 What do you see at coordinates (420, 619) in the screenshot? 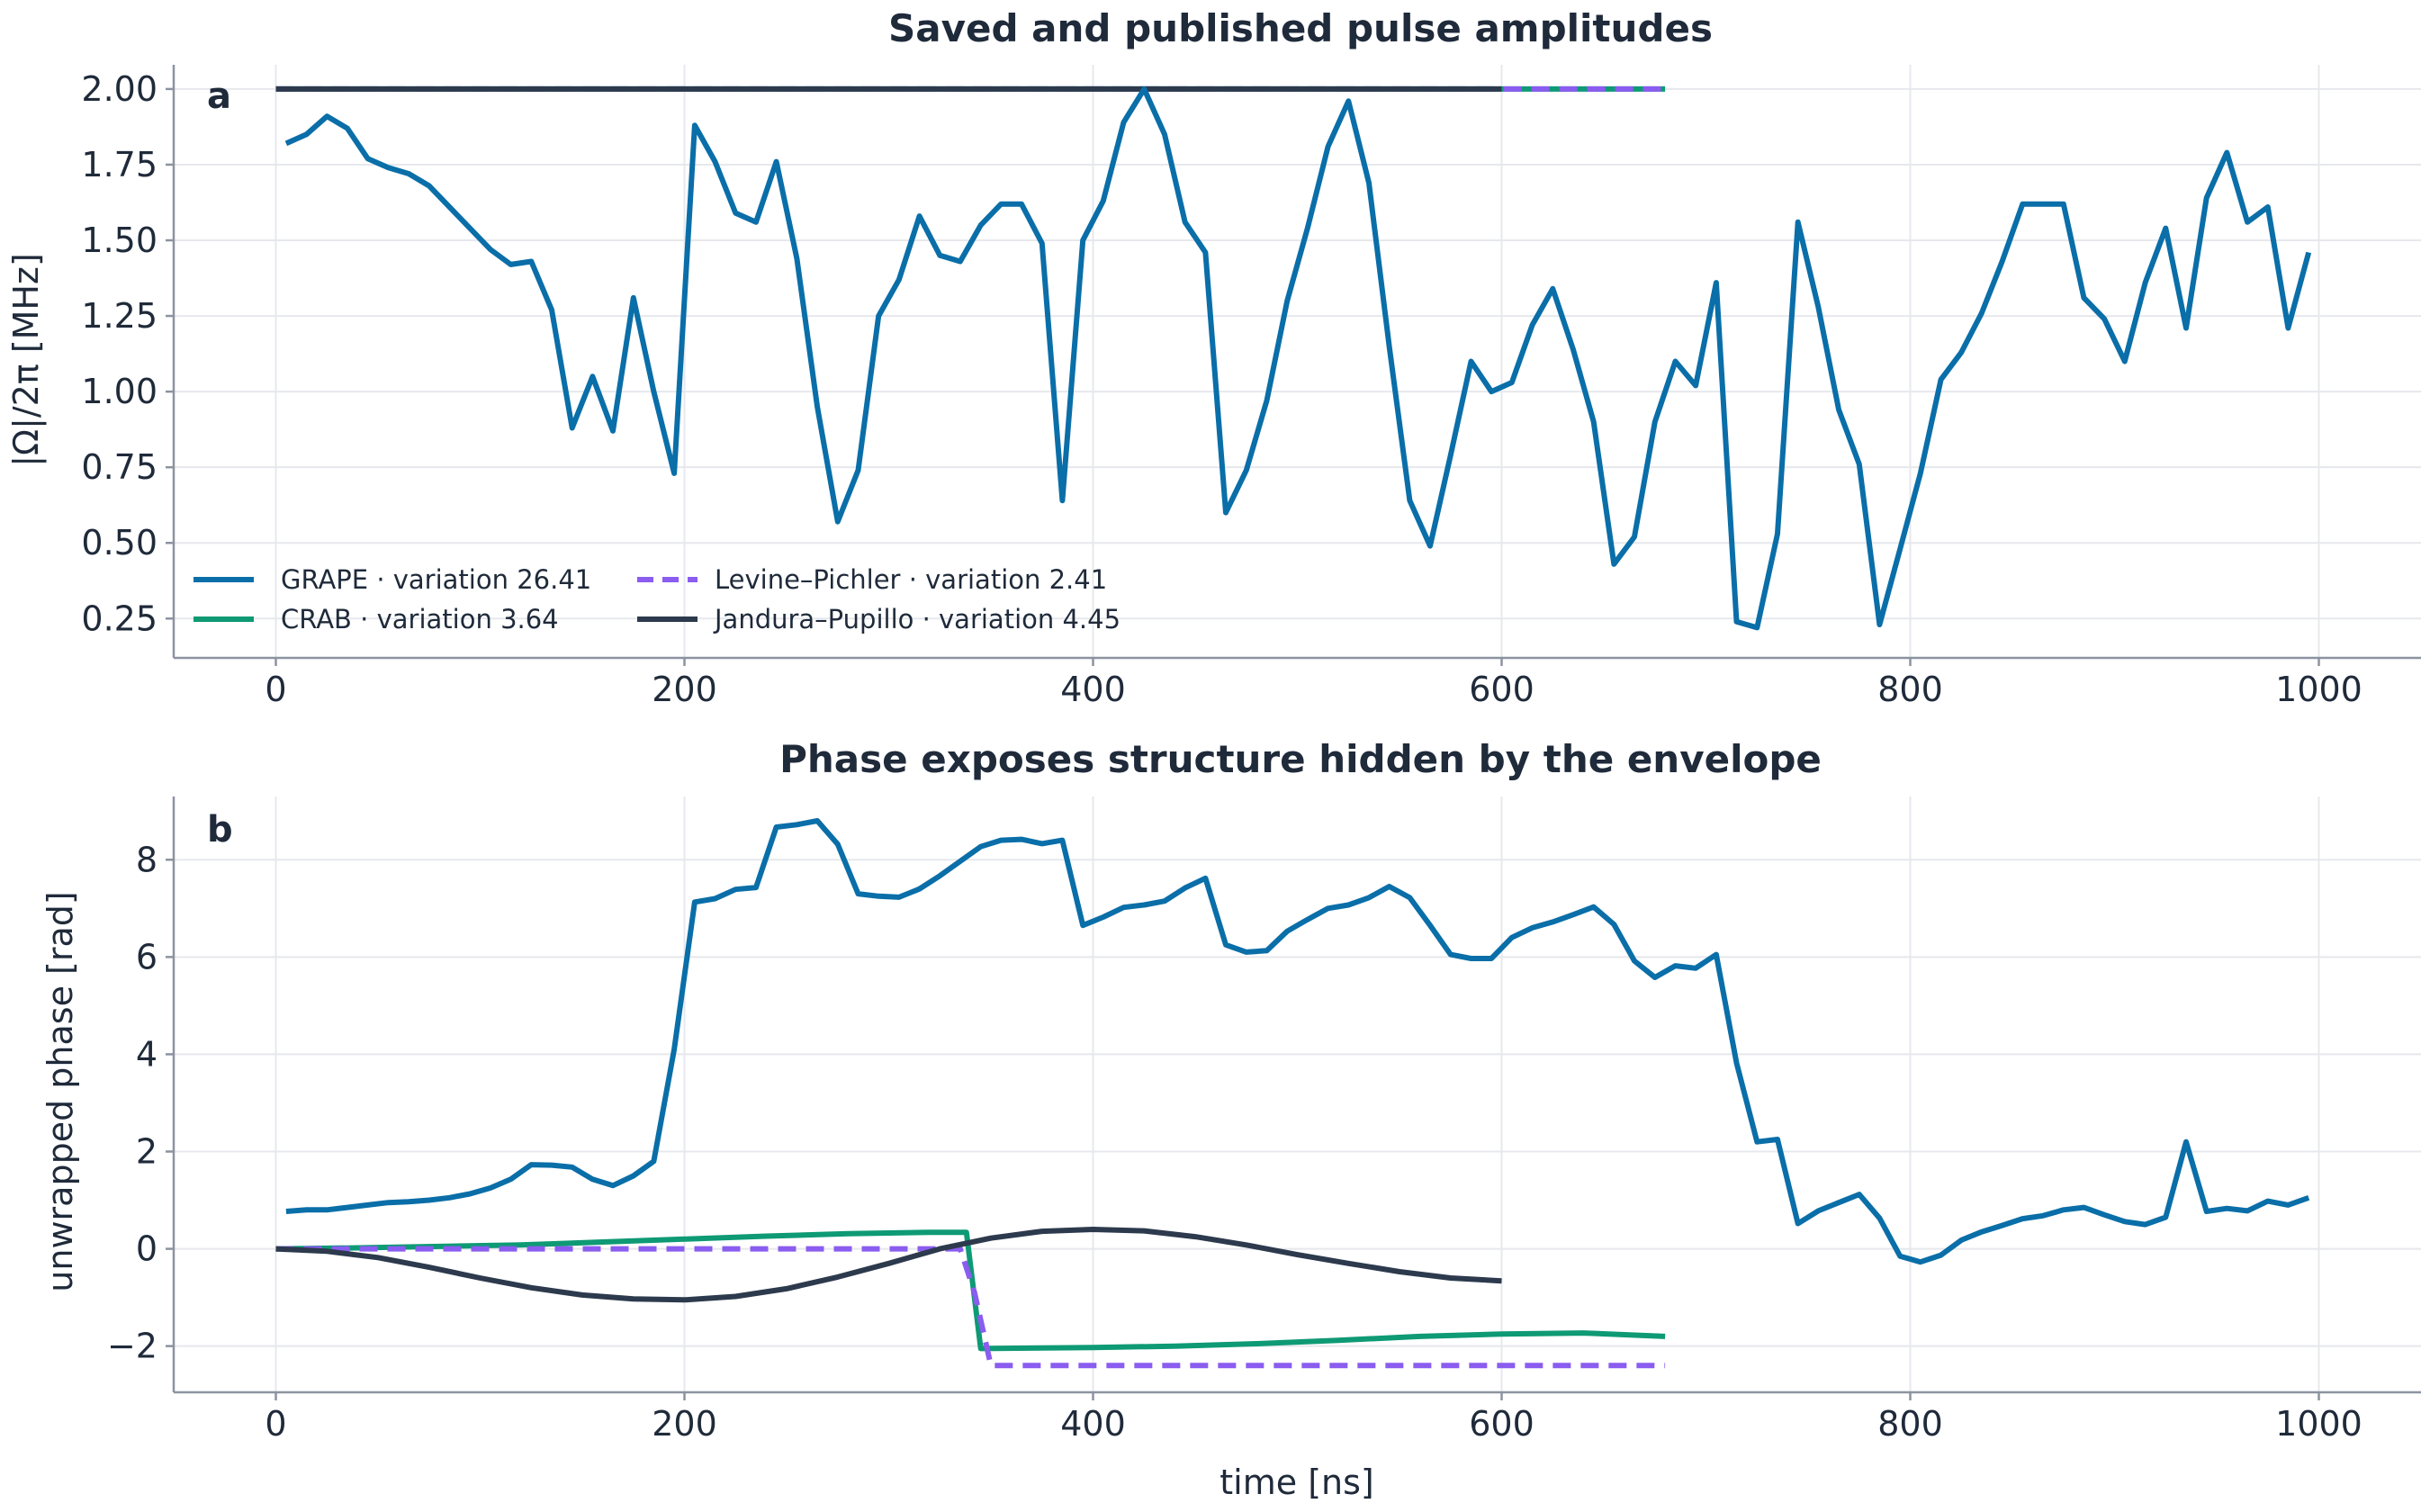
I see `legend-label-crab: CRAB · variation 3.64` at bounding box center [420, 619].